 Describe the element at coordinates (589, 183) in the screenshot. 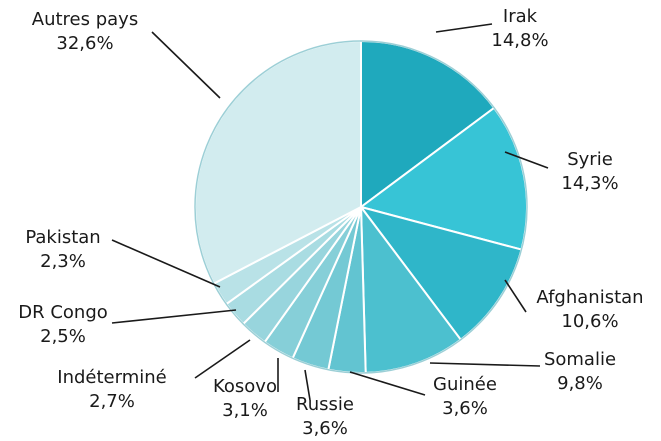

I see `slice-value: 14,3%` at that location.